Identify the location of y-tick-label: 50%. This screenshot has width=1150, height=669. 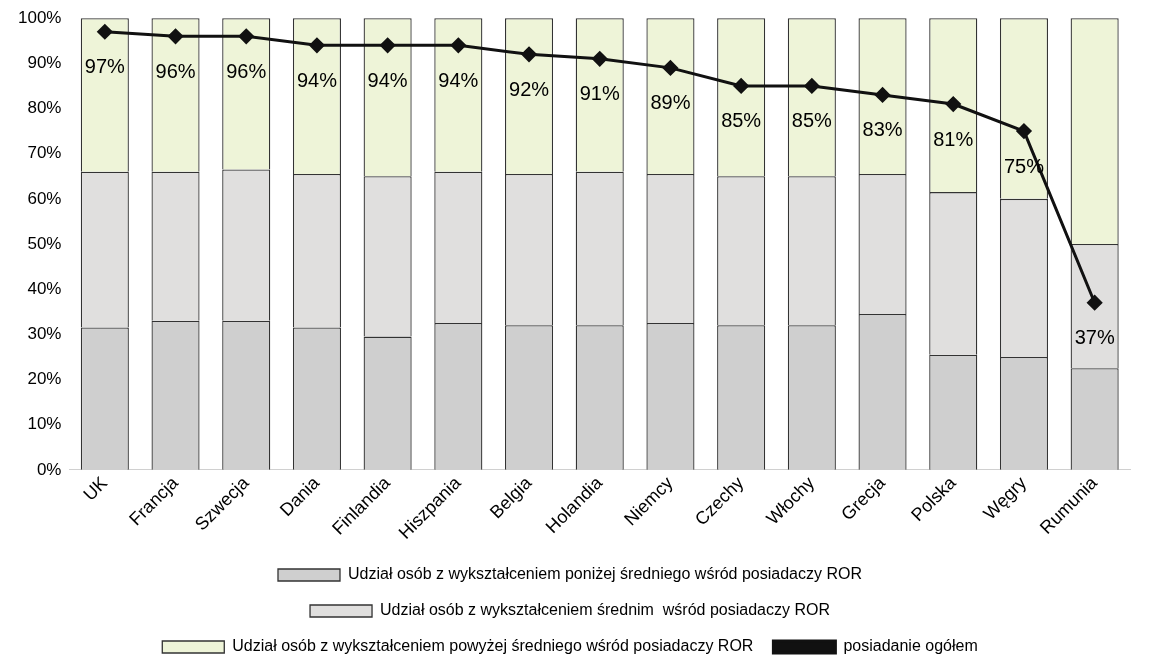
(44, 243).